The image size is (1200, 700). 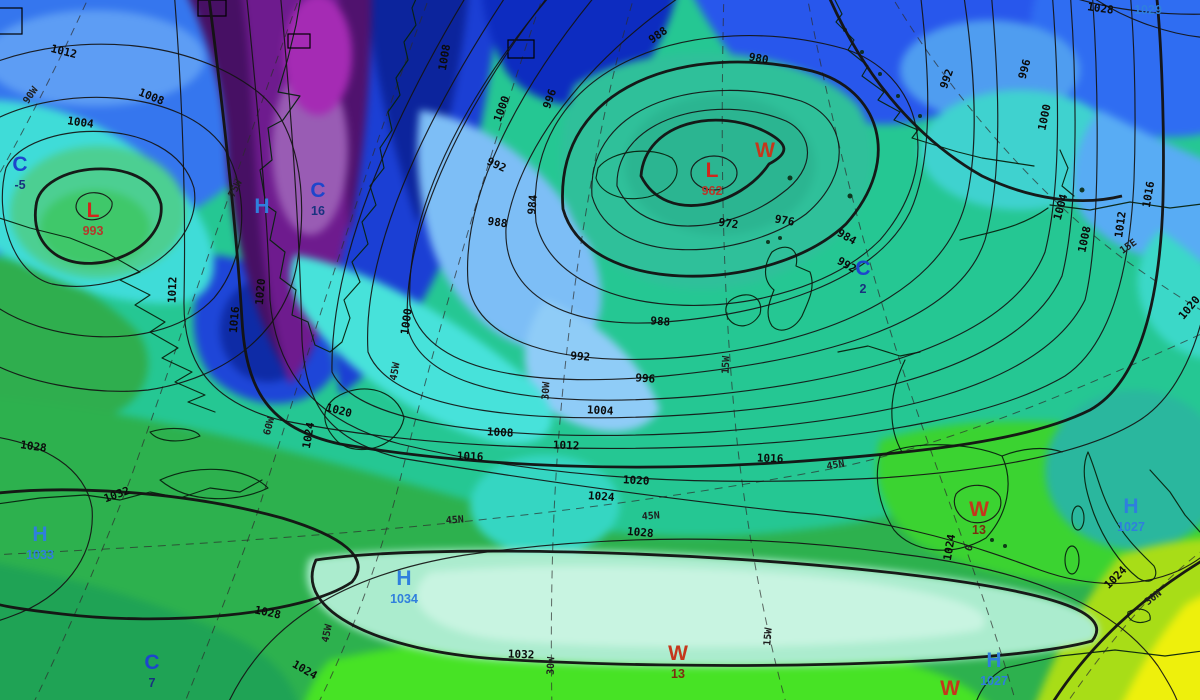 What do you see at coordinates (19, 185) in the screenshot?
I see `cold-marker-value: -5` at bounding box center [19, 185].